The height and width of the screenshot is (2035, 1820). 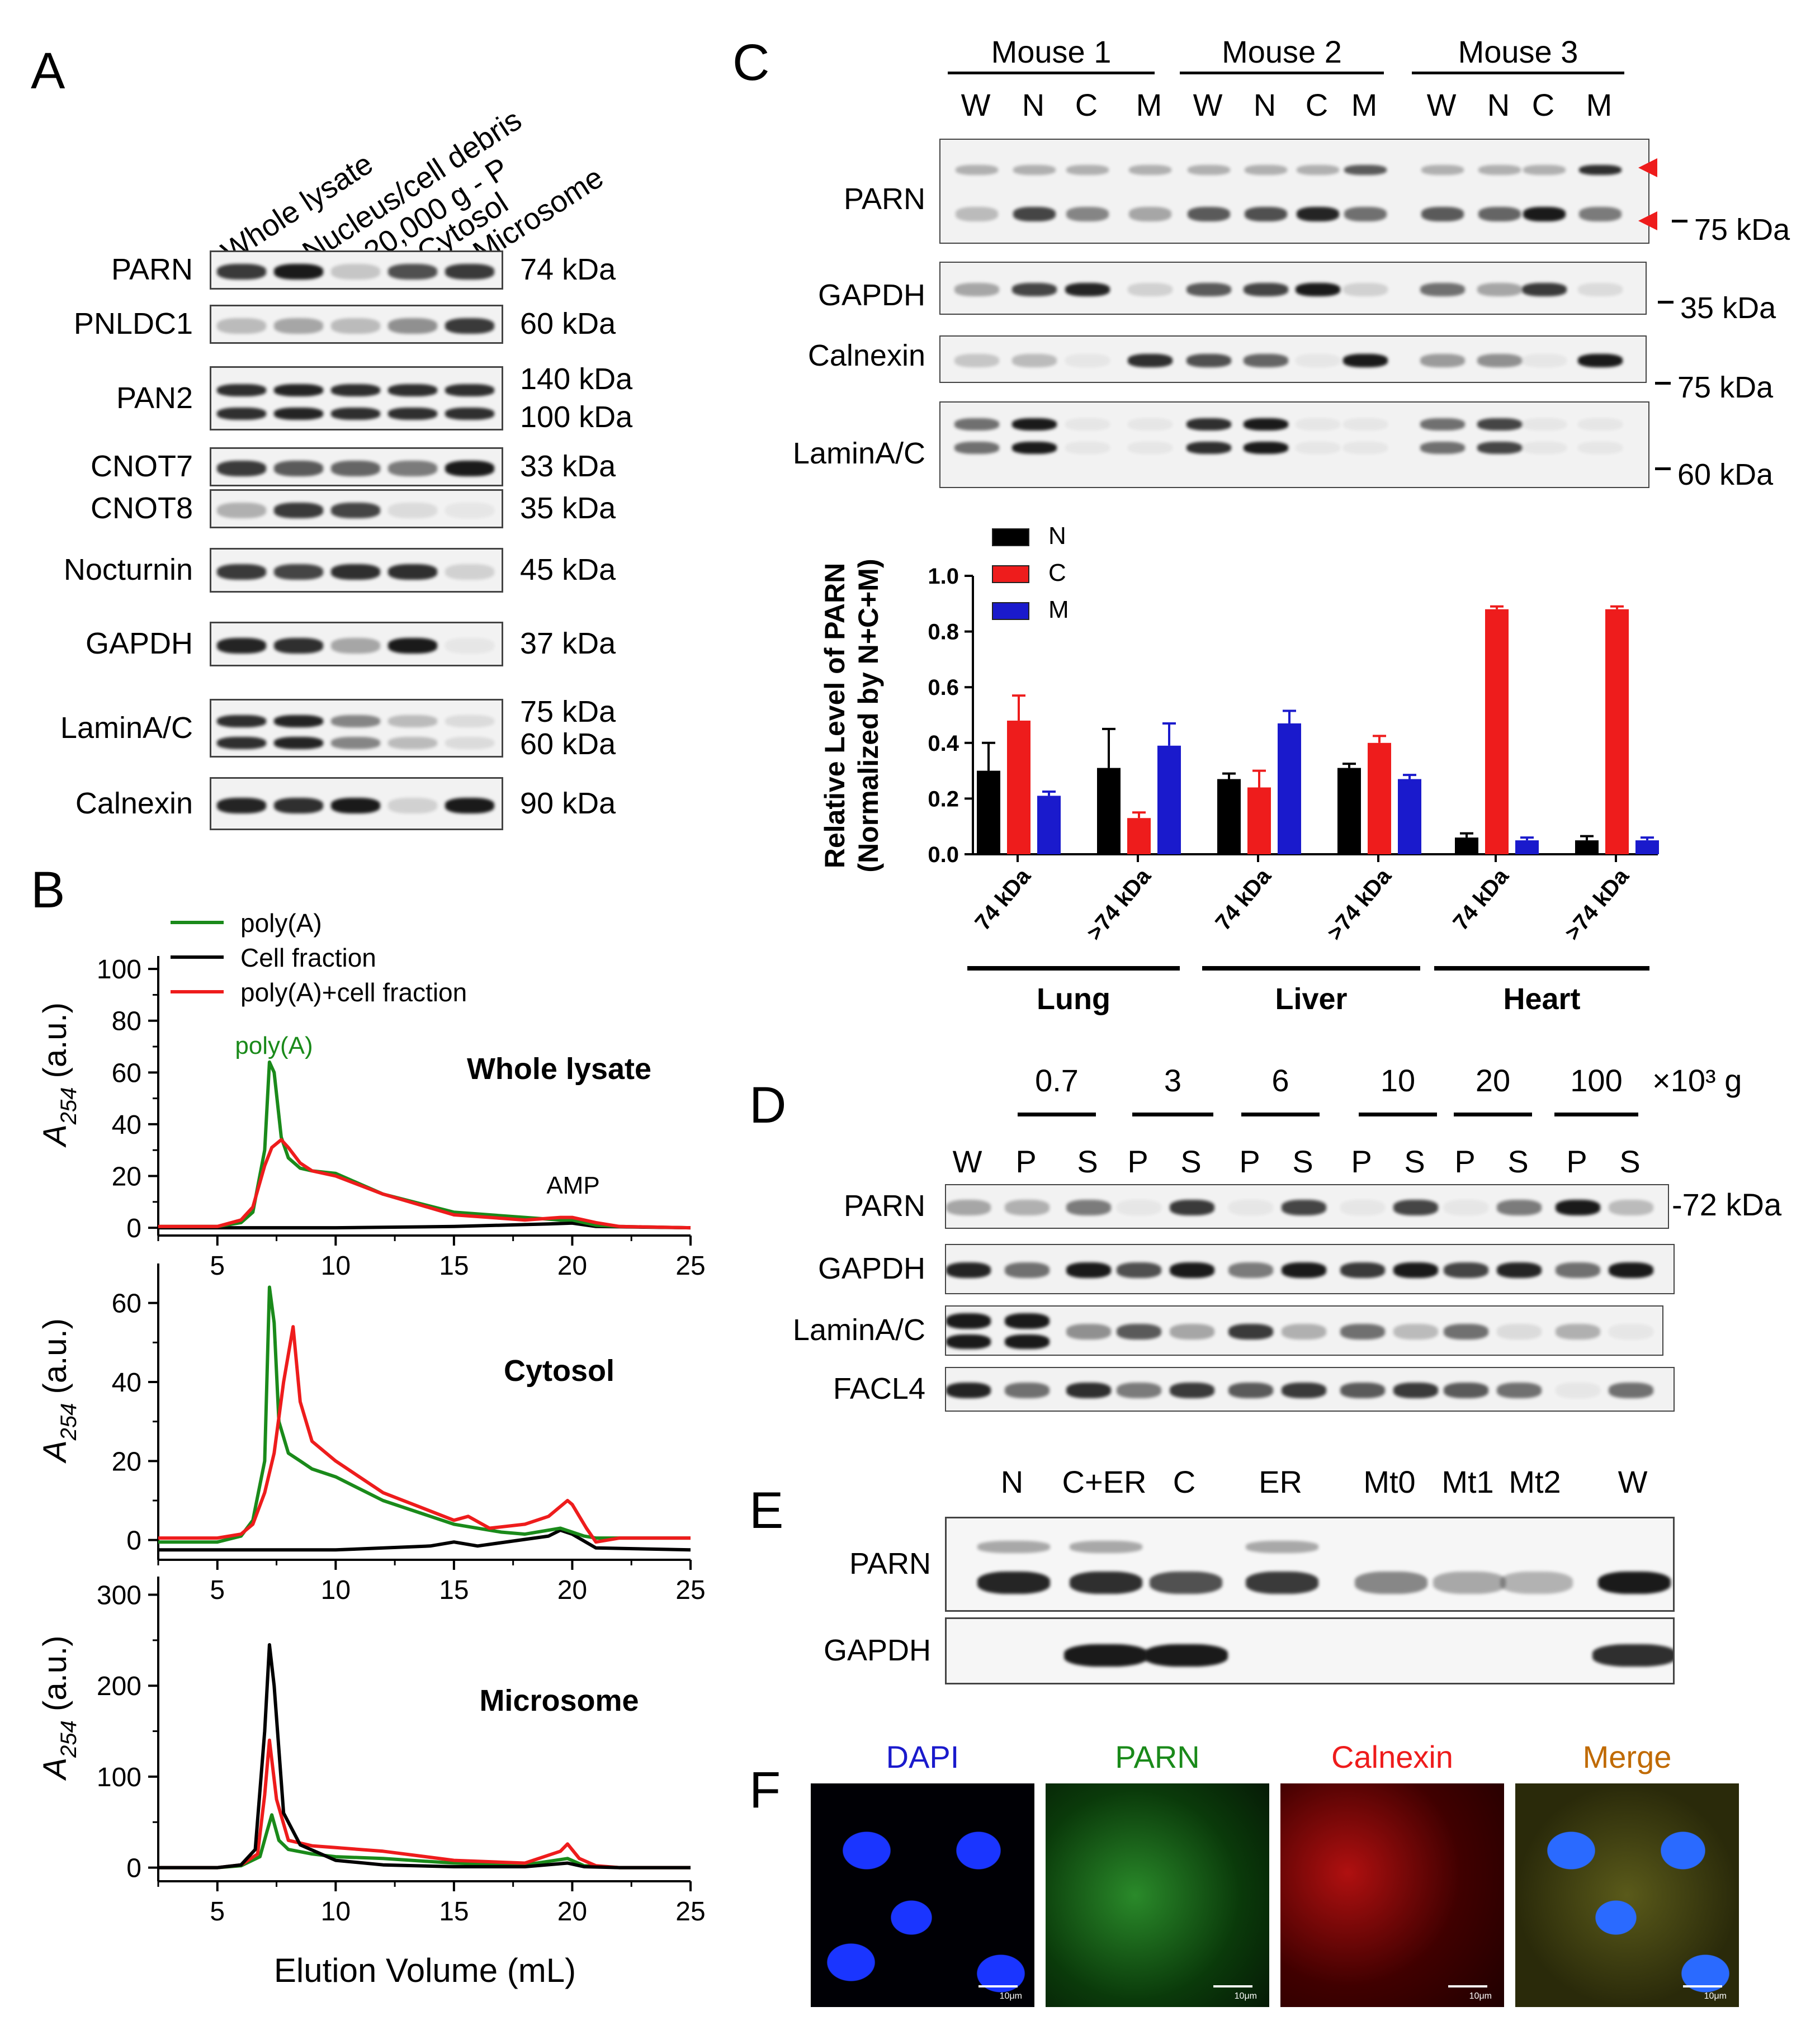 What do you see at coordinates (133, 323) in the screenshot?
I see `blot-row-label: PNLDC1` at bounding box center [133, 323].